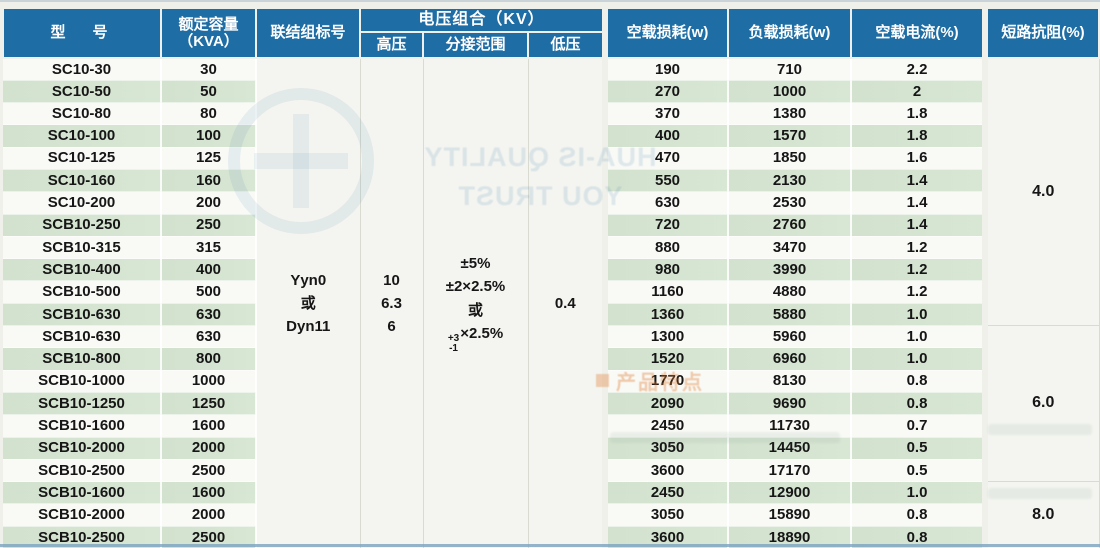 The width and height of the screenshot is (1100, 548). I want to click on col-header-connection-group: 联结组标号, so click(308, 33).